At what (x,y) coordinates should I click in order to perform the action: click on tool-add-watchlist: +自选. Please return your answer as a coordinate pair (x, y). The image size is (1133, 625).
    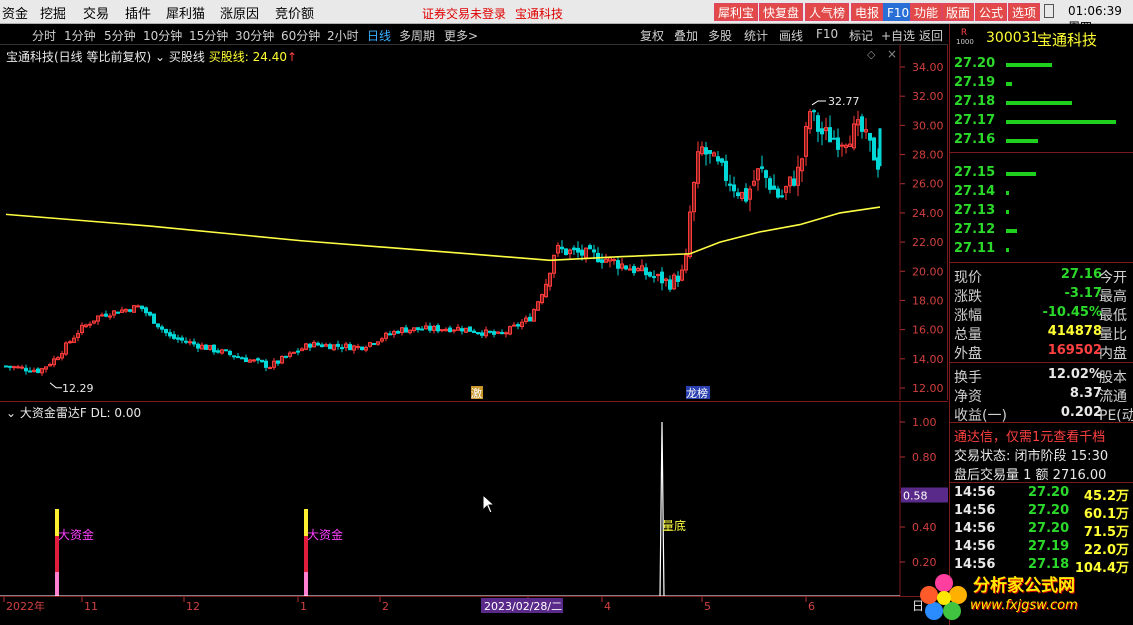
    Looking at the image, I should click on (898, 36).